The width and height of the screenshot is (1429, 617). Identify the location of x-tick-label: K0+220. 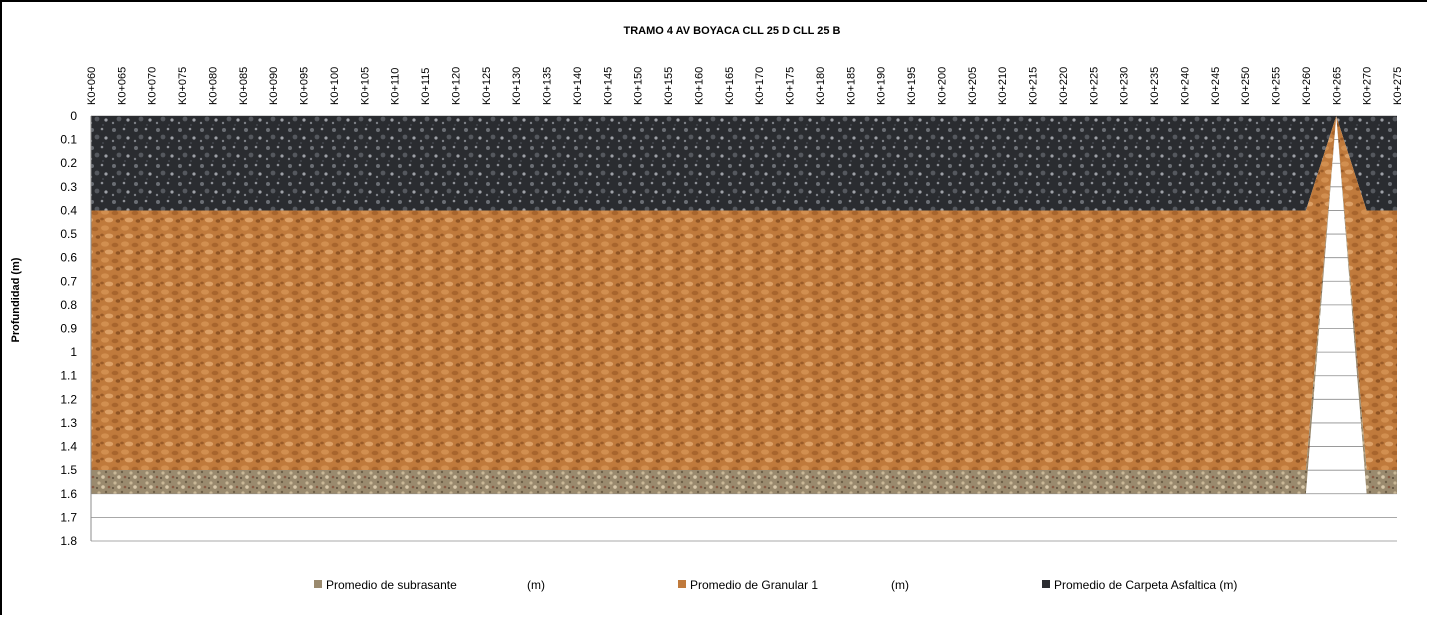
(1064, 86).